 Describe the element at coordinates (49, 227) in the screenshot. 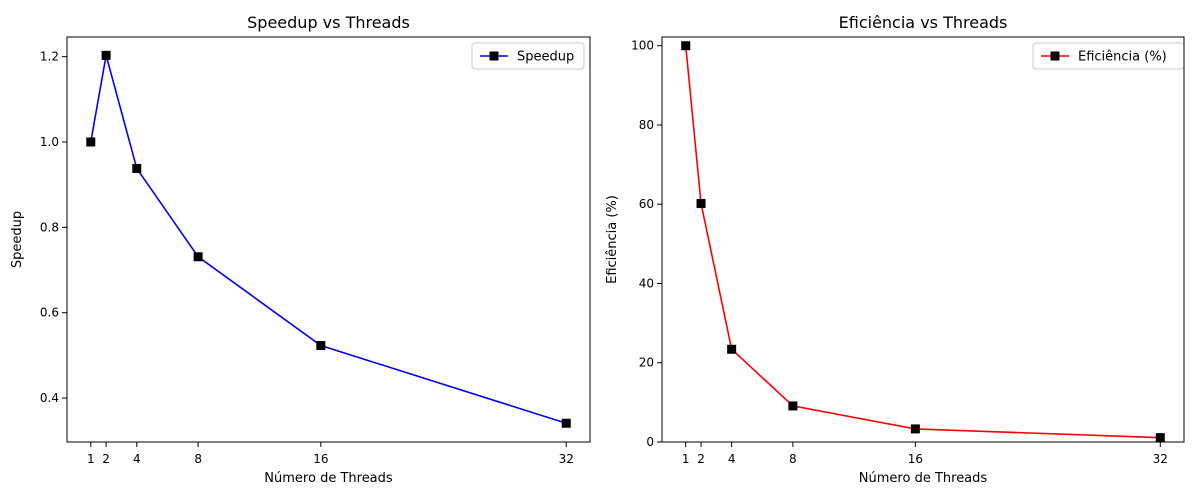

I see `y-tick-label: 0.8` at that location.